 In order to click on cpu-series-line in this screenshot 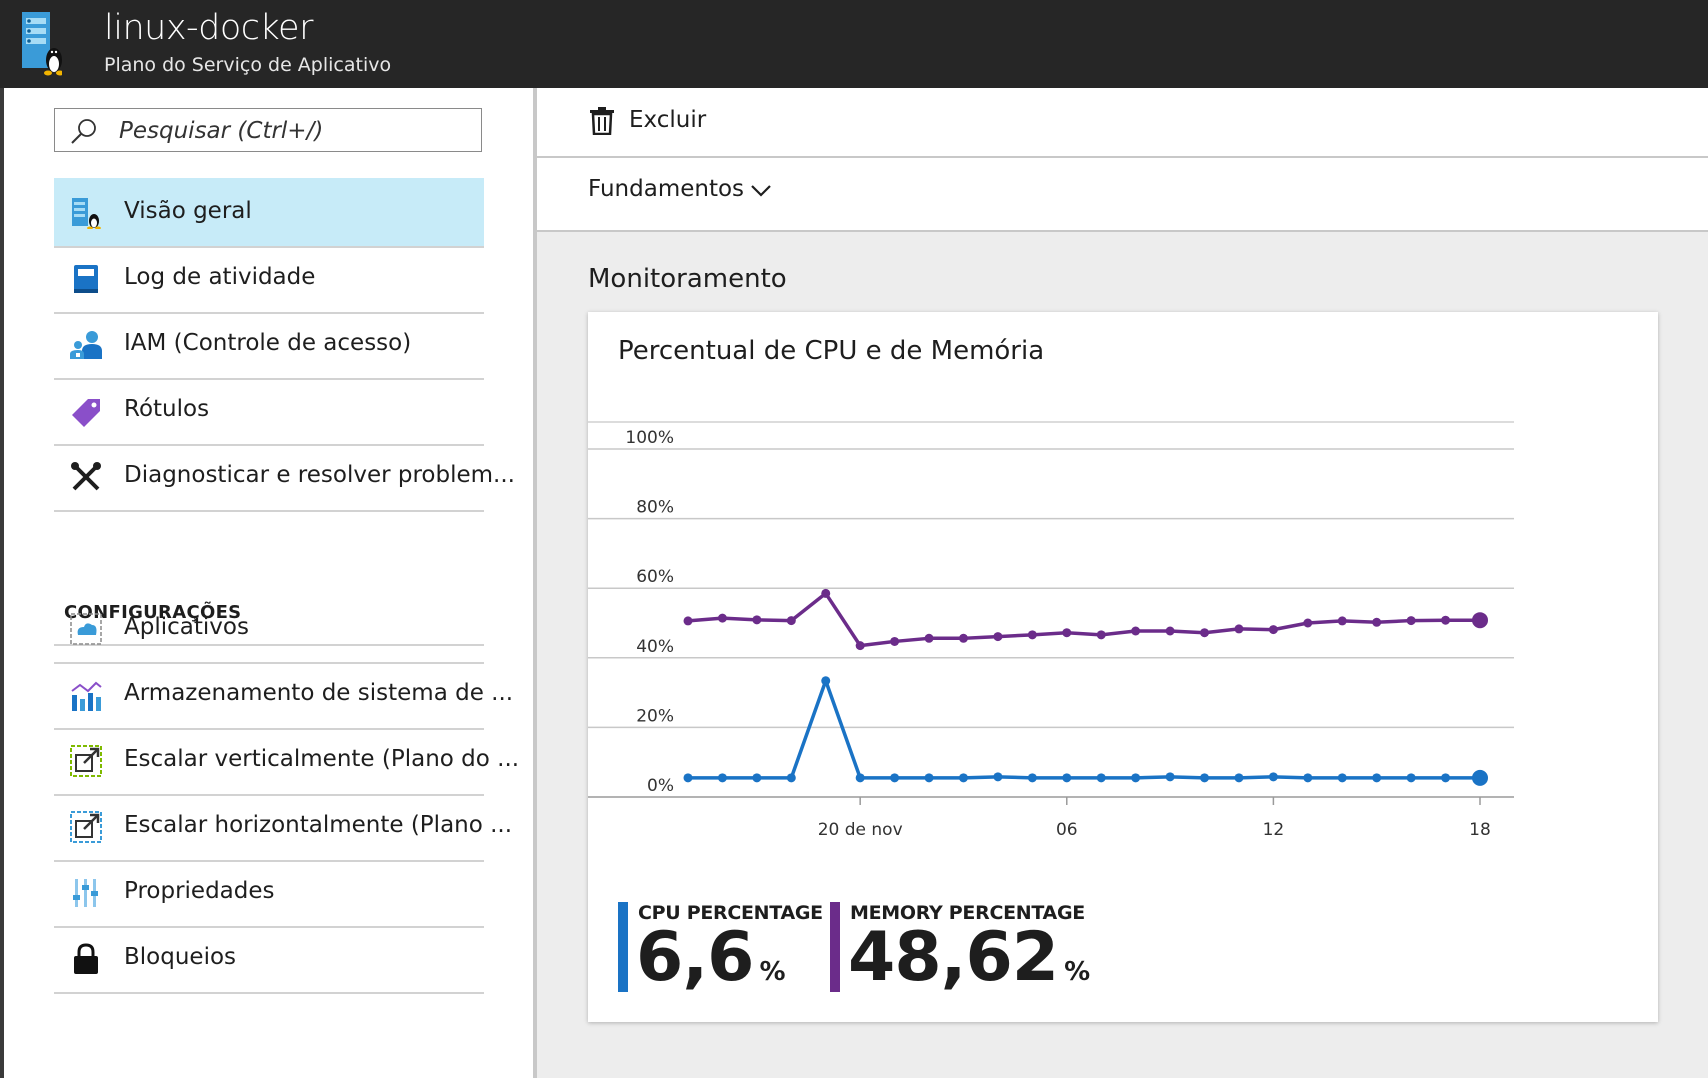, I will do `click(1084, 729)`.